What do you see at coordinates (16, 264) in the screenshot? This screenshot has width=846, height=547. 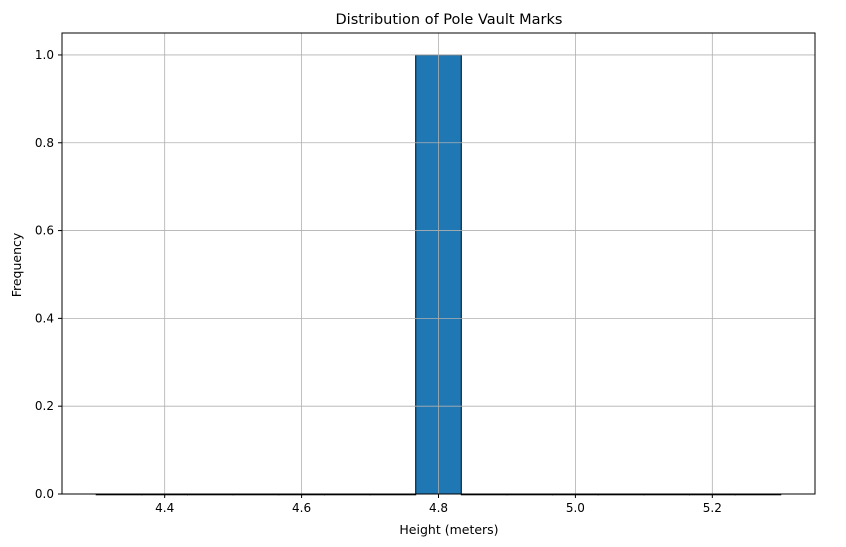 I see `y-axis-label: Frequency` at bounding box center [16, 264].